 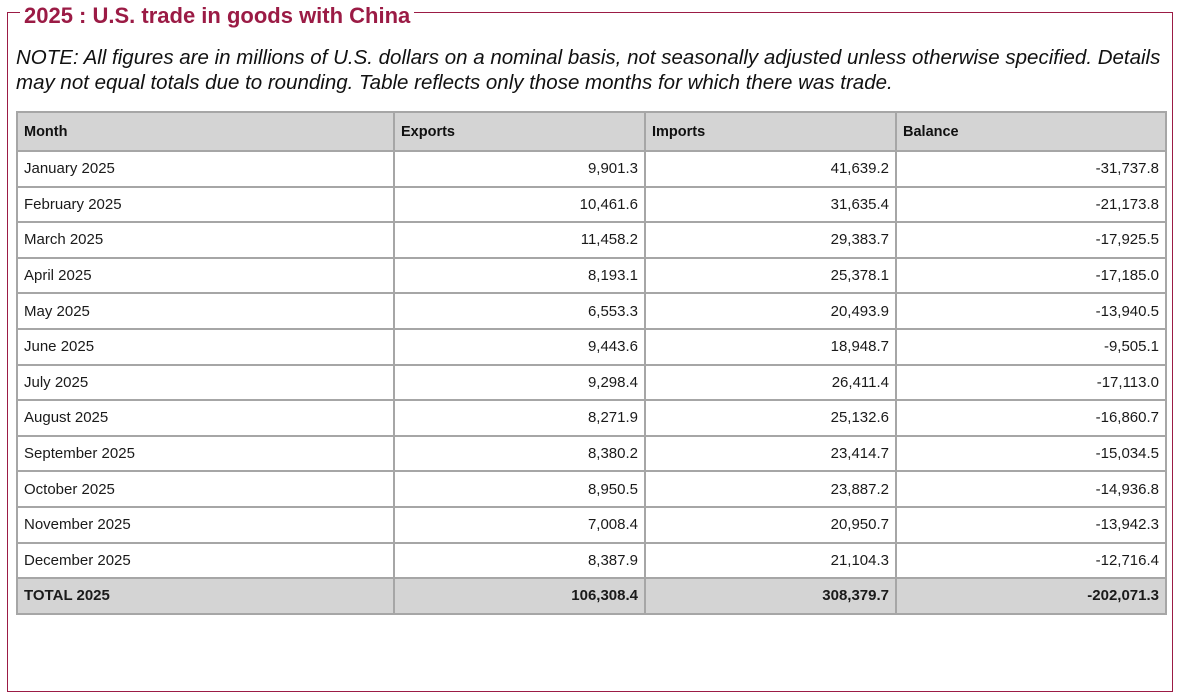 I want to click on cell-month: September 2025, so click(x=205, y=453).